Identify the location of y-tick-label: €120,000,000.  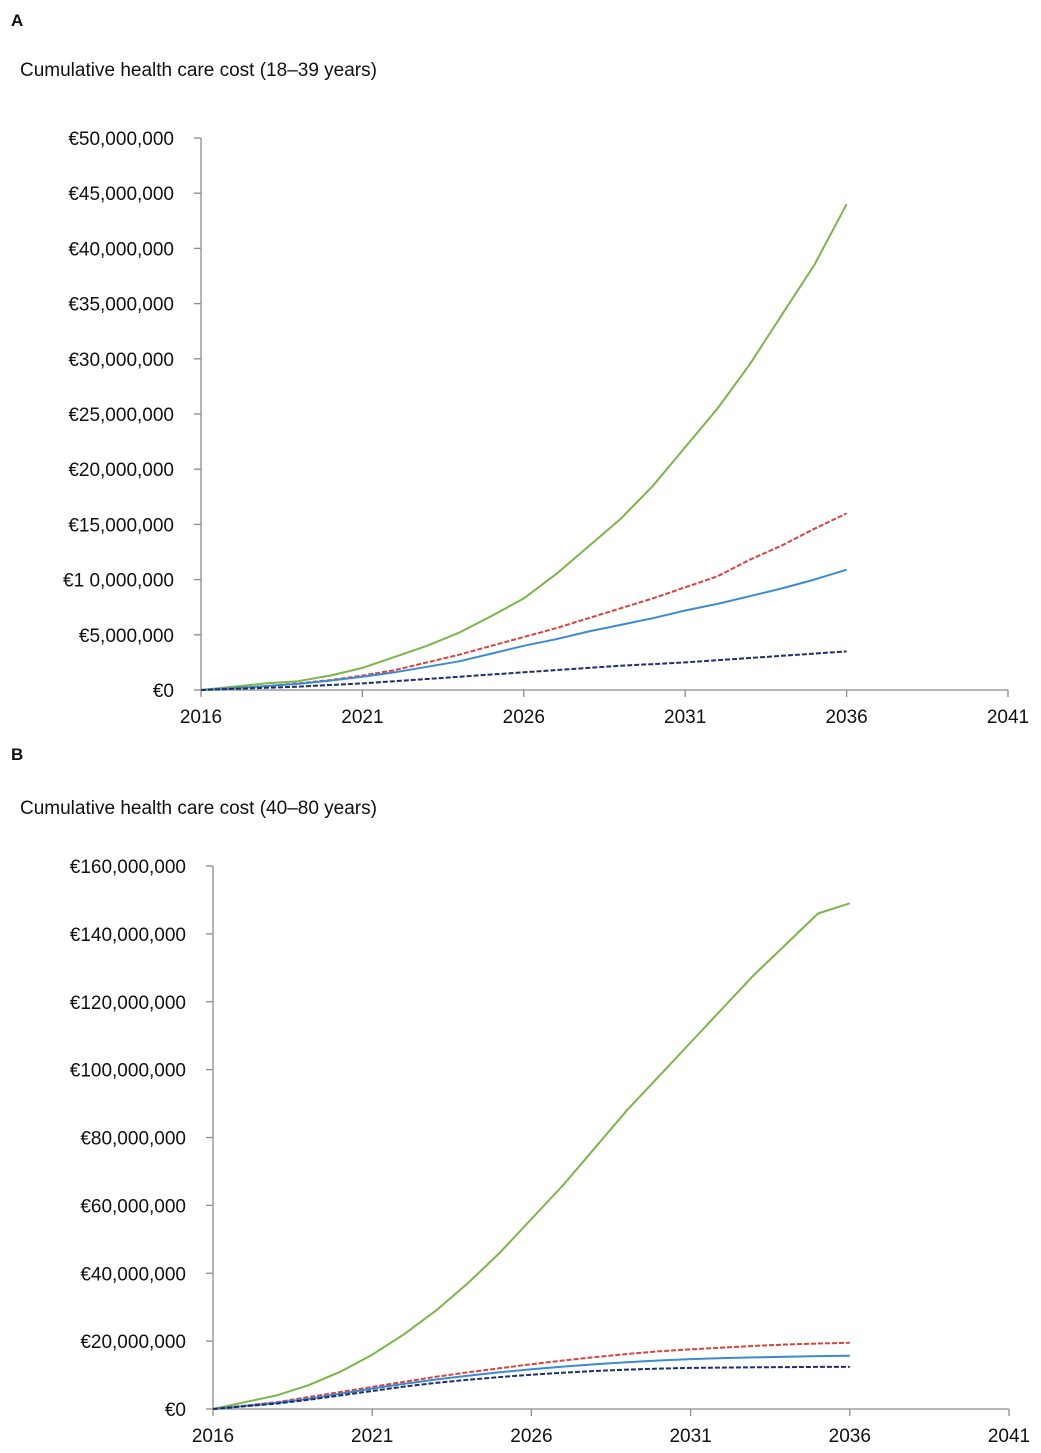
(128, 1003).